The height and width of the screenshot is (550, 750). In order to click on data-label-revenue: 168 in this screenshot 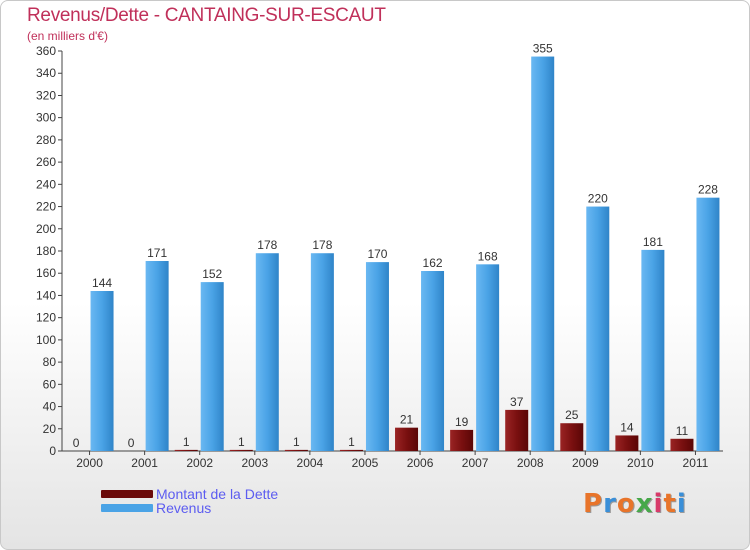, I will do `click(488, 256)`.